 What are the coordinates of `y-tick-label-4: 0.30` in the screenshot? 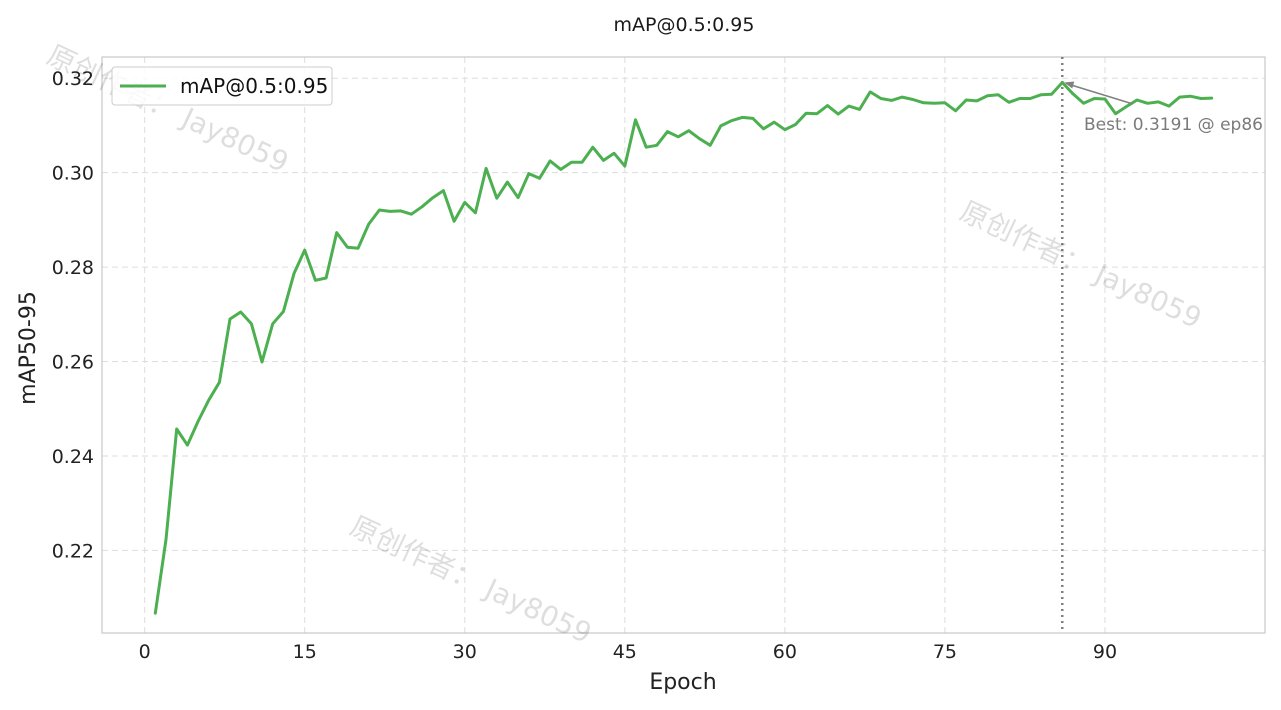 It's located at (73, 174).